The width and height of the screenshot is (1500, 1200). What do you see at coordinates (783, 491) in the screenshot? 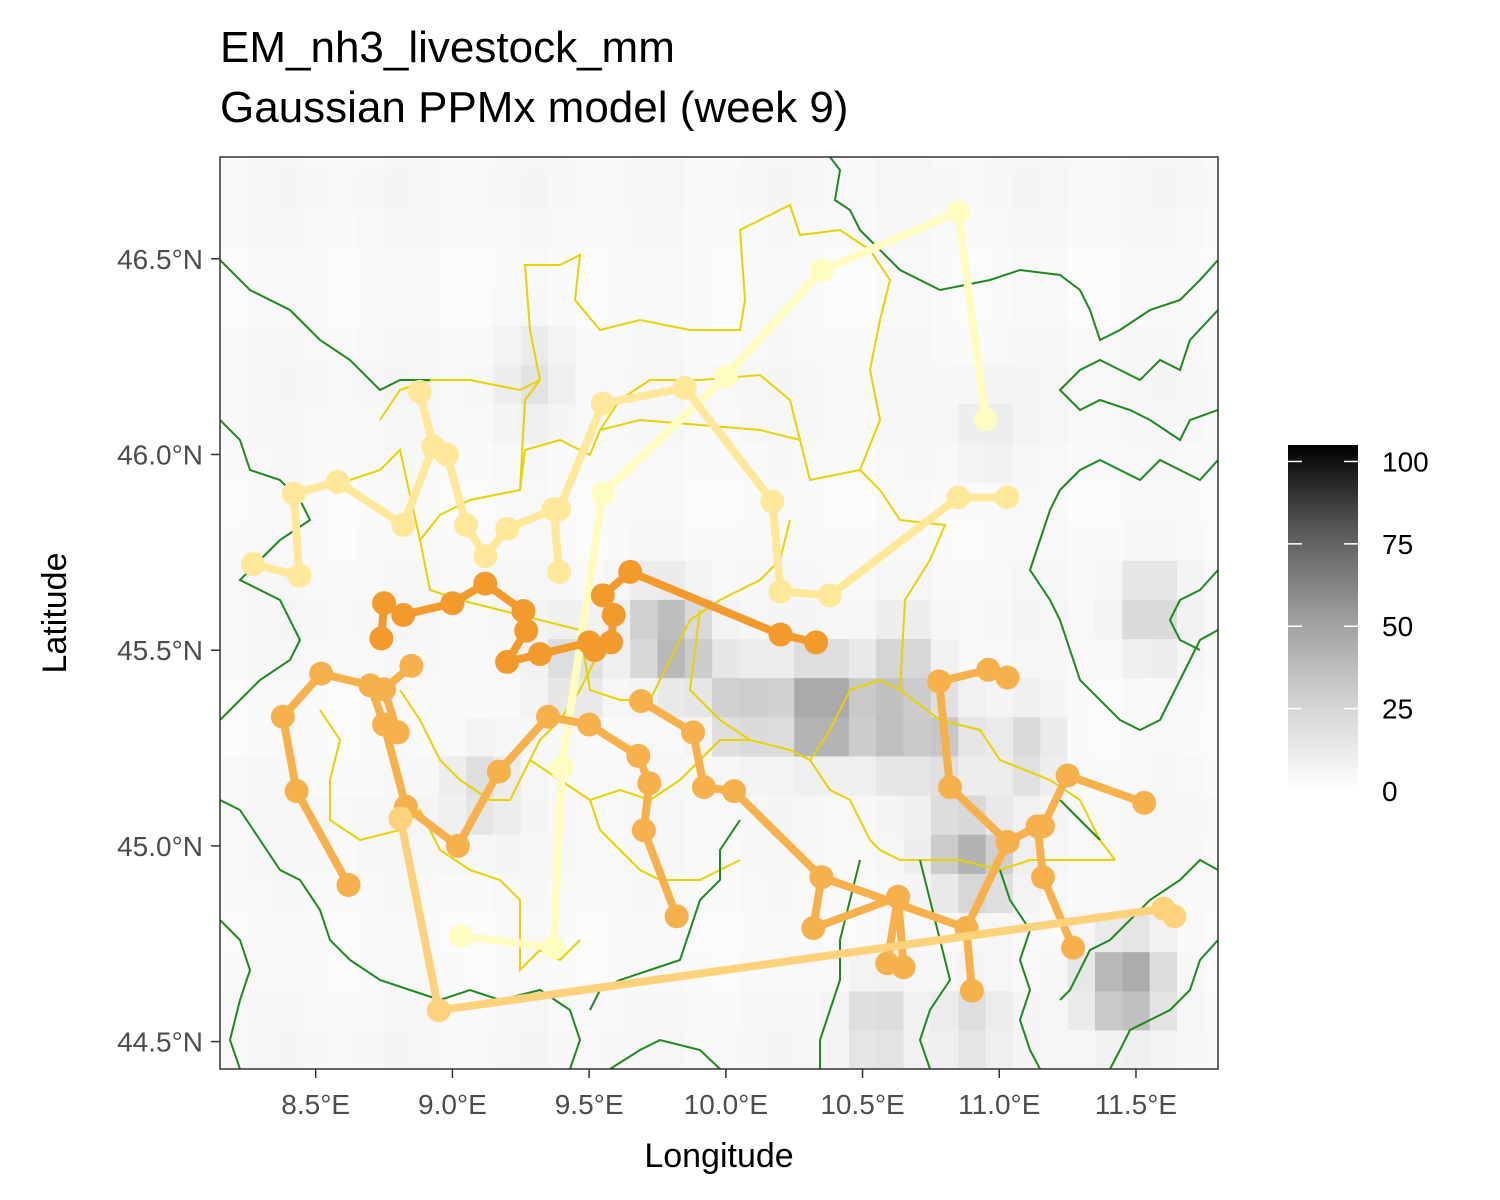
I see `cluster-series` at bounding box center [783, 491].